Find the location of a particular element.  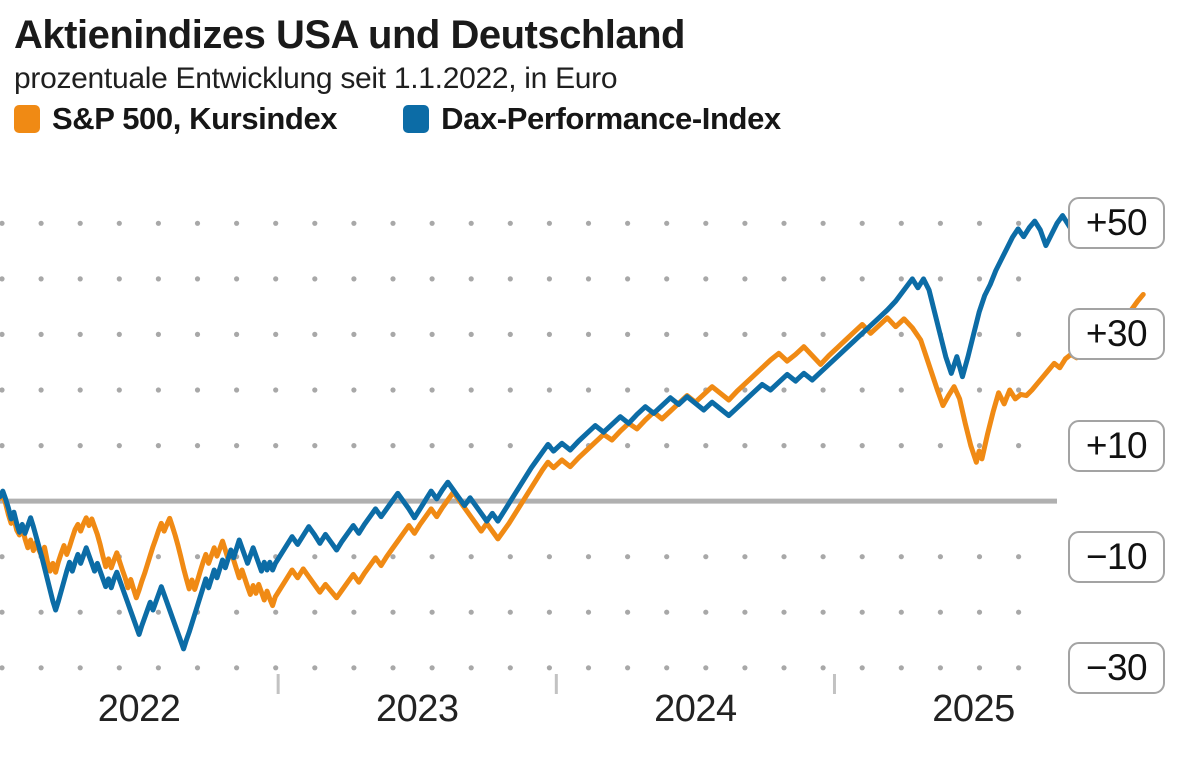

legend-item-dax: Dax-Performance-Index is located at coordinates (592, 118).